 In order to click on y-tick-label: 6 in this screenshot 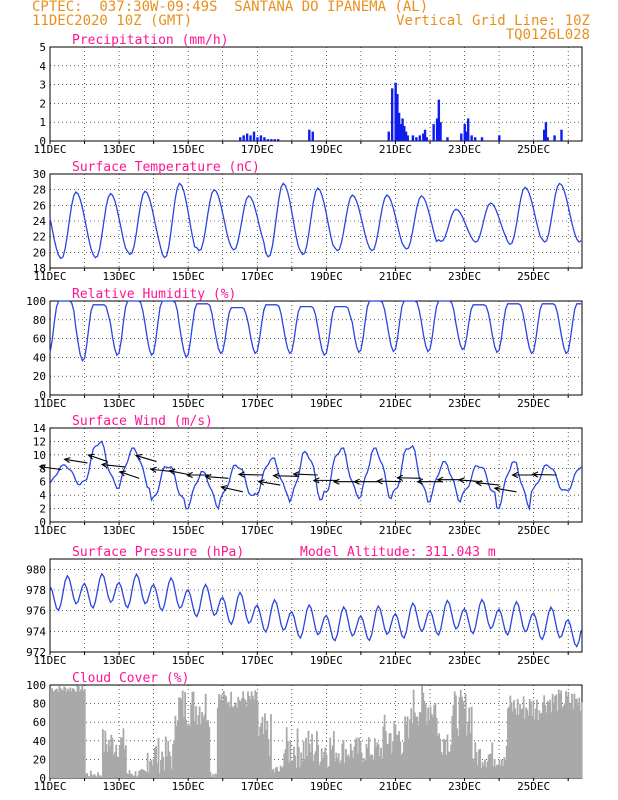, I will do `click(42, 482)`.